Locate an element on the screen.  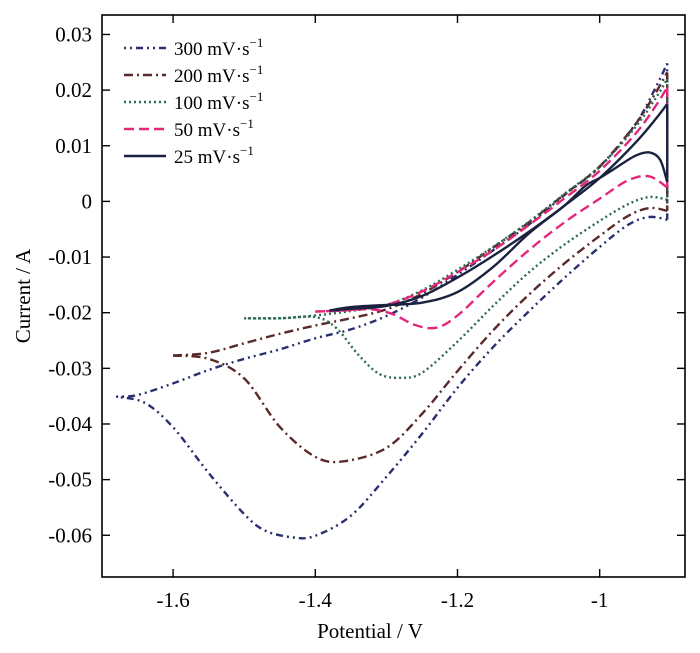
legend-label-text: 300 mV·s is located at coordinates (211, 49).